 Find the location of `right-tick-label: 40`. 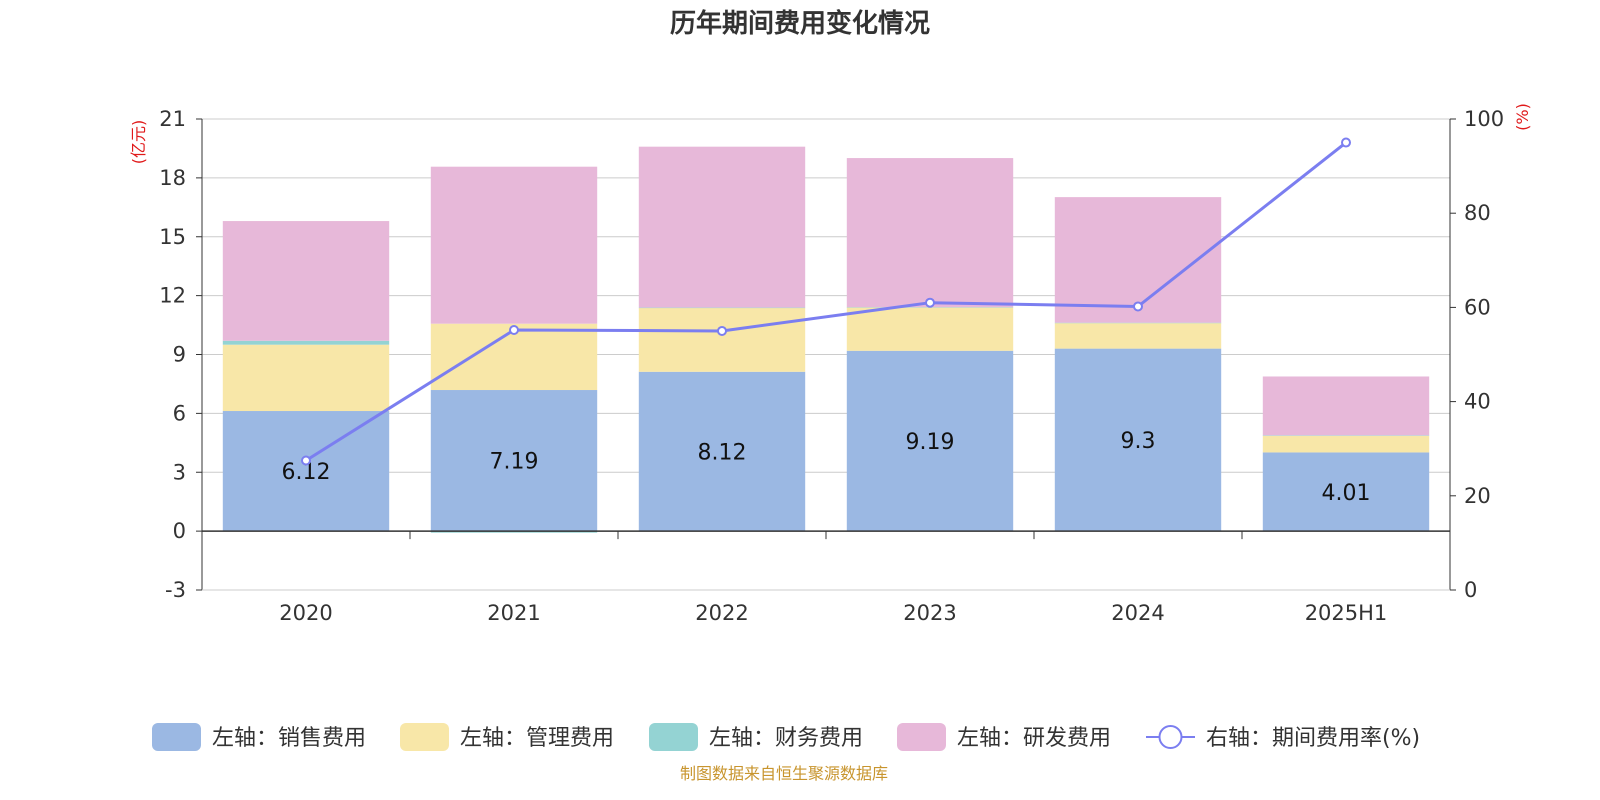

right-tick-label: 40 is located at coordinates (1477, 402).